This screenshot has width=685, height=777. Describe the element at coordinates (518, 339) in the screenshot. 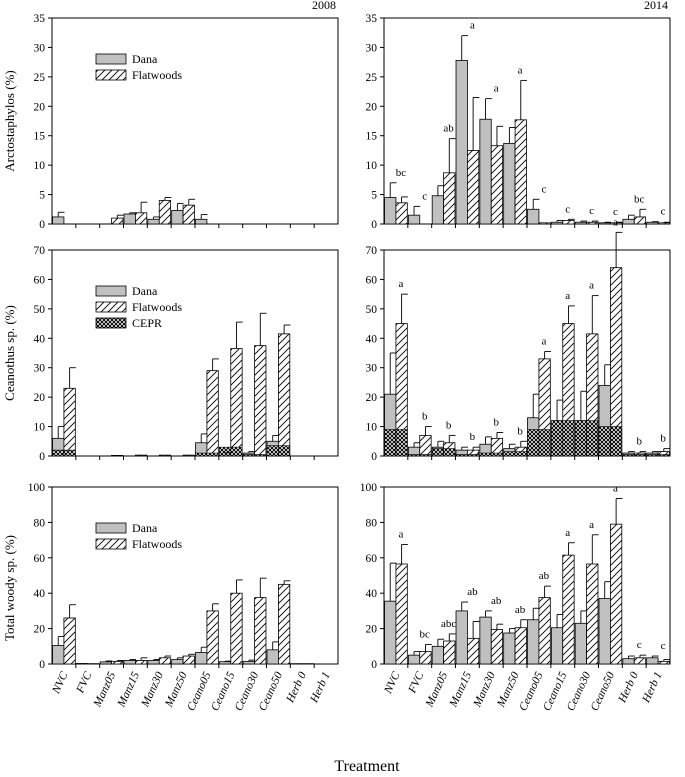

I see `panel-ceanothus-2014: 0 10 20 30 40 50 60 70 a b b b b b a a a a b b` at that location.